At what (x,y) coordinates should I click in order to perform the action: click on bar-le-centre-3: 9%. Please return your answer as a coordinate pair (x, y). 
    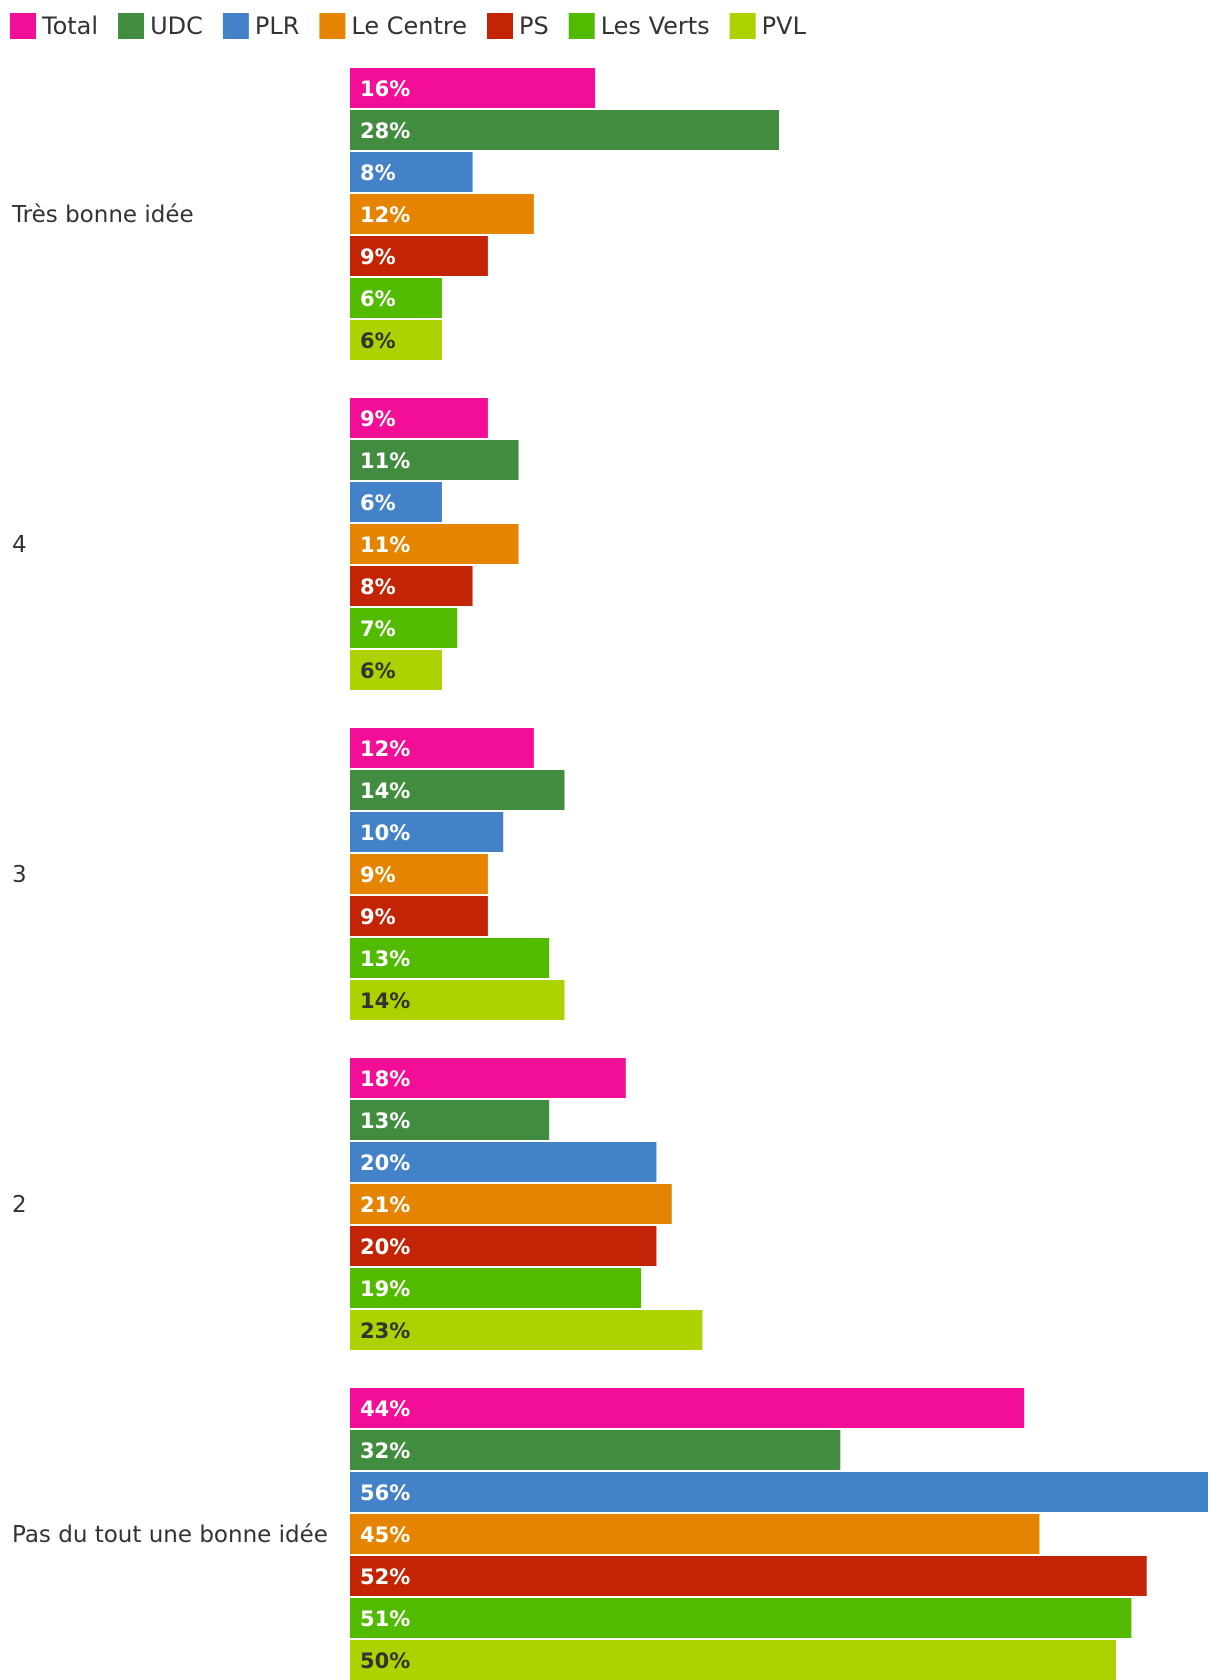
    Looking at the image, I should click on (419, 874).